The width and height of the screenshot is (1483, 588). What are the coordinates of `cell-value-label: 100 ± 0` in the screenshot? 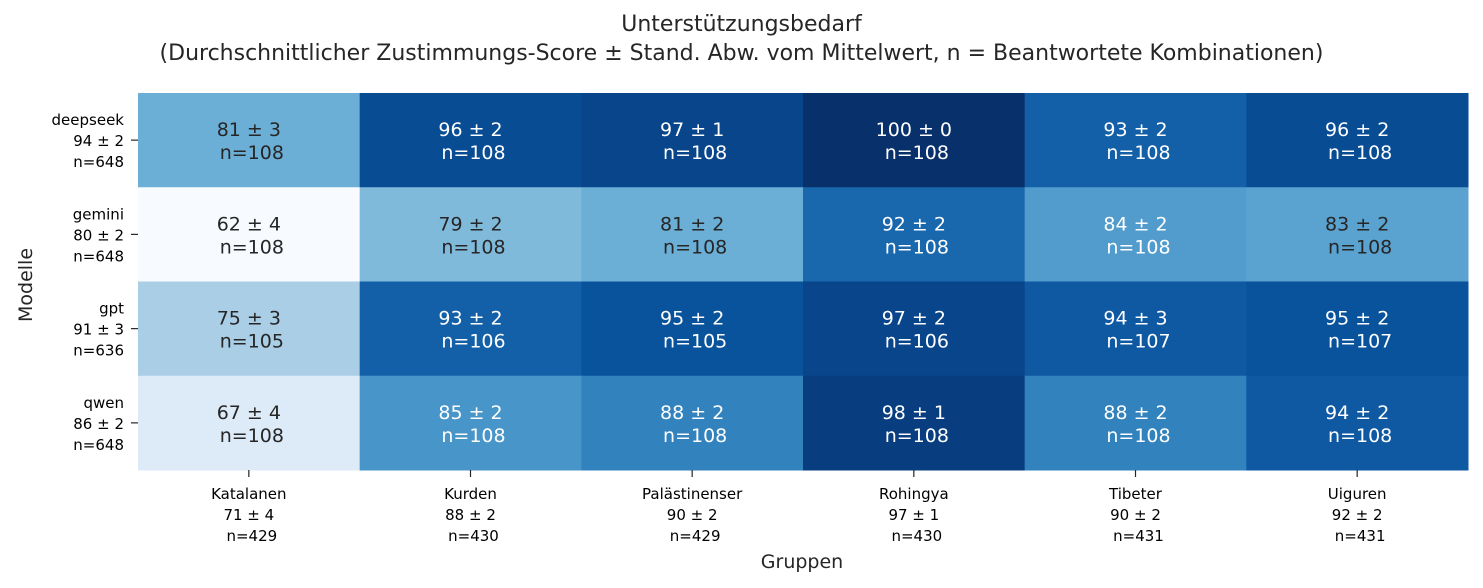 It's located at (914, 130).